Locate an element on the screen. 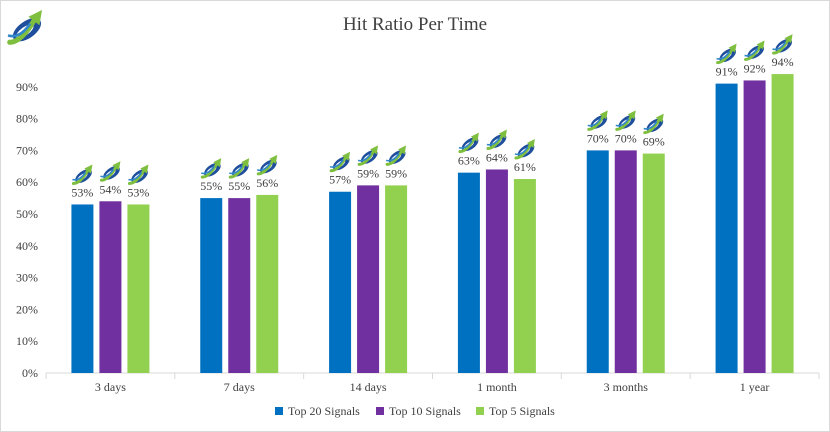  y-tick-label: 30% is located at coordinates (27, 278).